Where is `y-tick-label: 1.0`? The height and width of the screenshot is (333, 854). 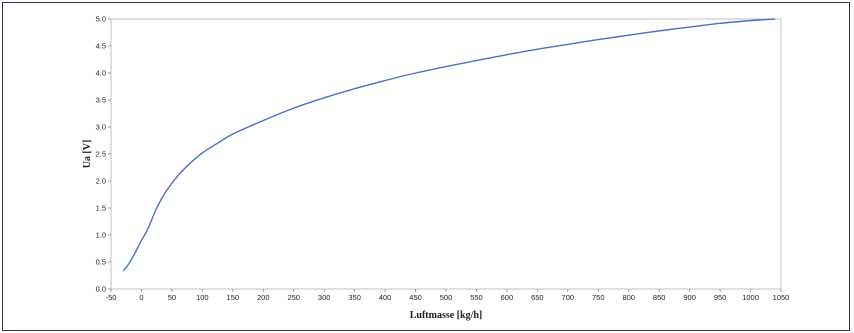 y-tick-label: 1.0 is located at coordinates (101, 235).